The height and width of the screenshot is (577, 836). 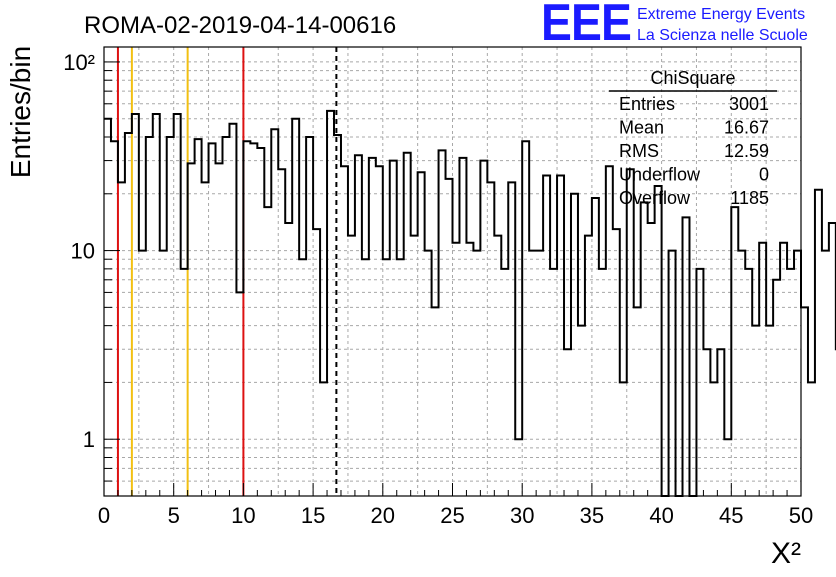 I want to click on stats-value: 3001, so click(x=749, y=104).